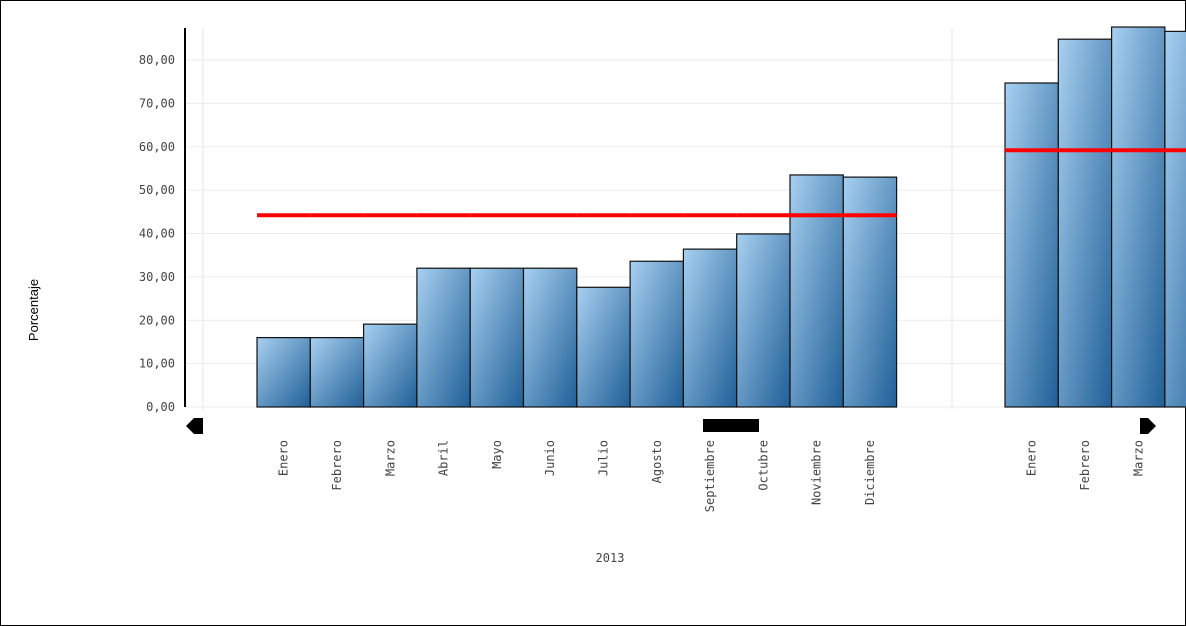 Image resolution: width=1186 pixels, height=626 pixels. Describe the element at coordinates (817, 472) in the screenshot. I see `x-tick-label: Noviembre` at that location.